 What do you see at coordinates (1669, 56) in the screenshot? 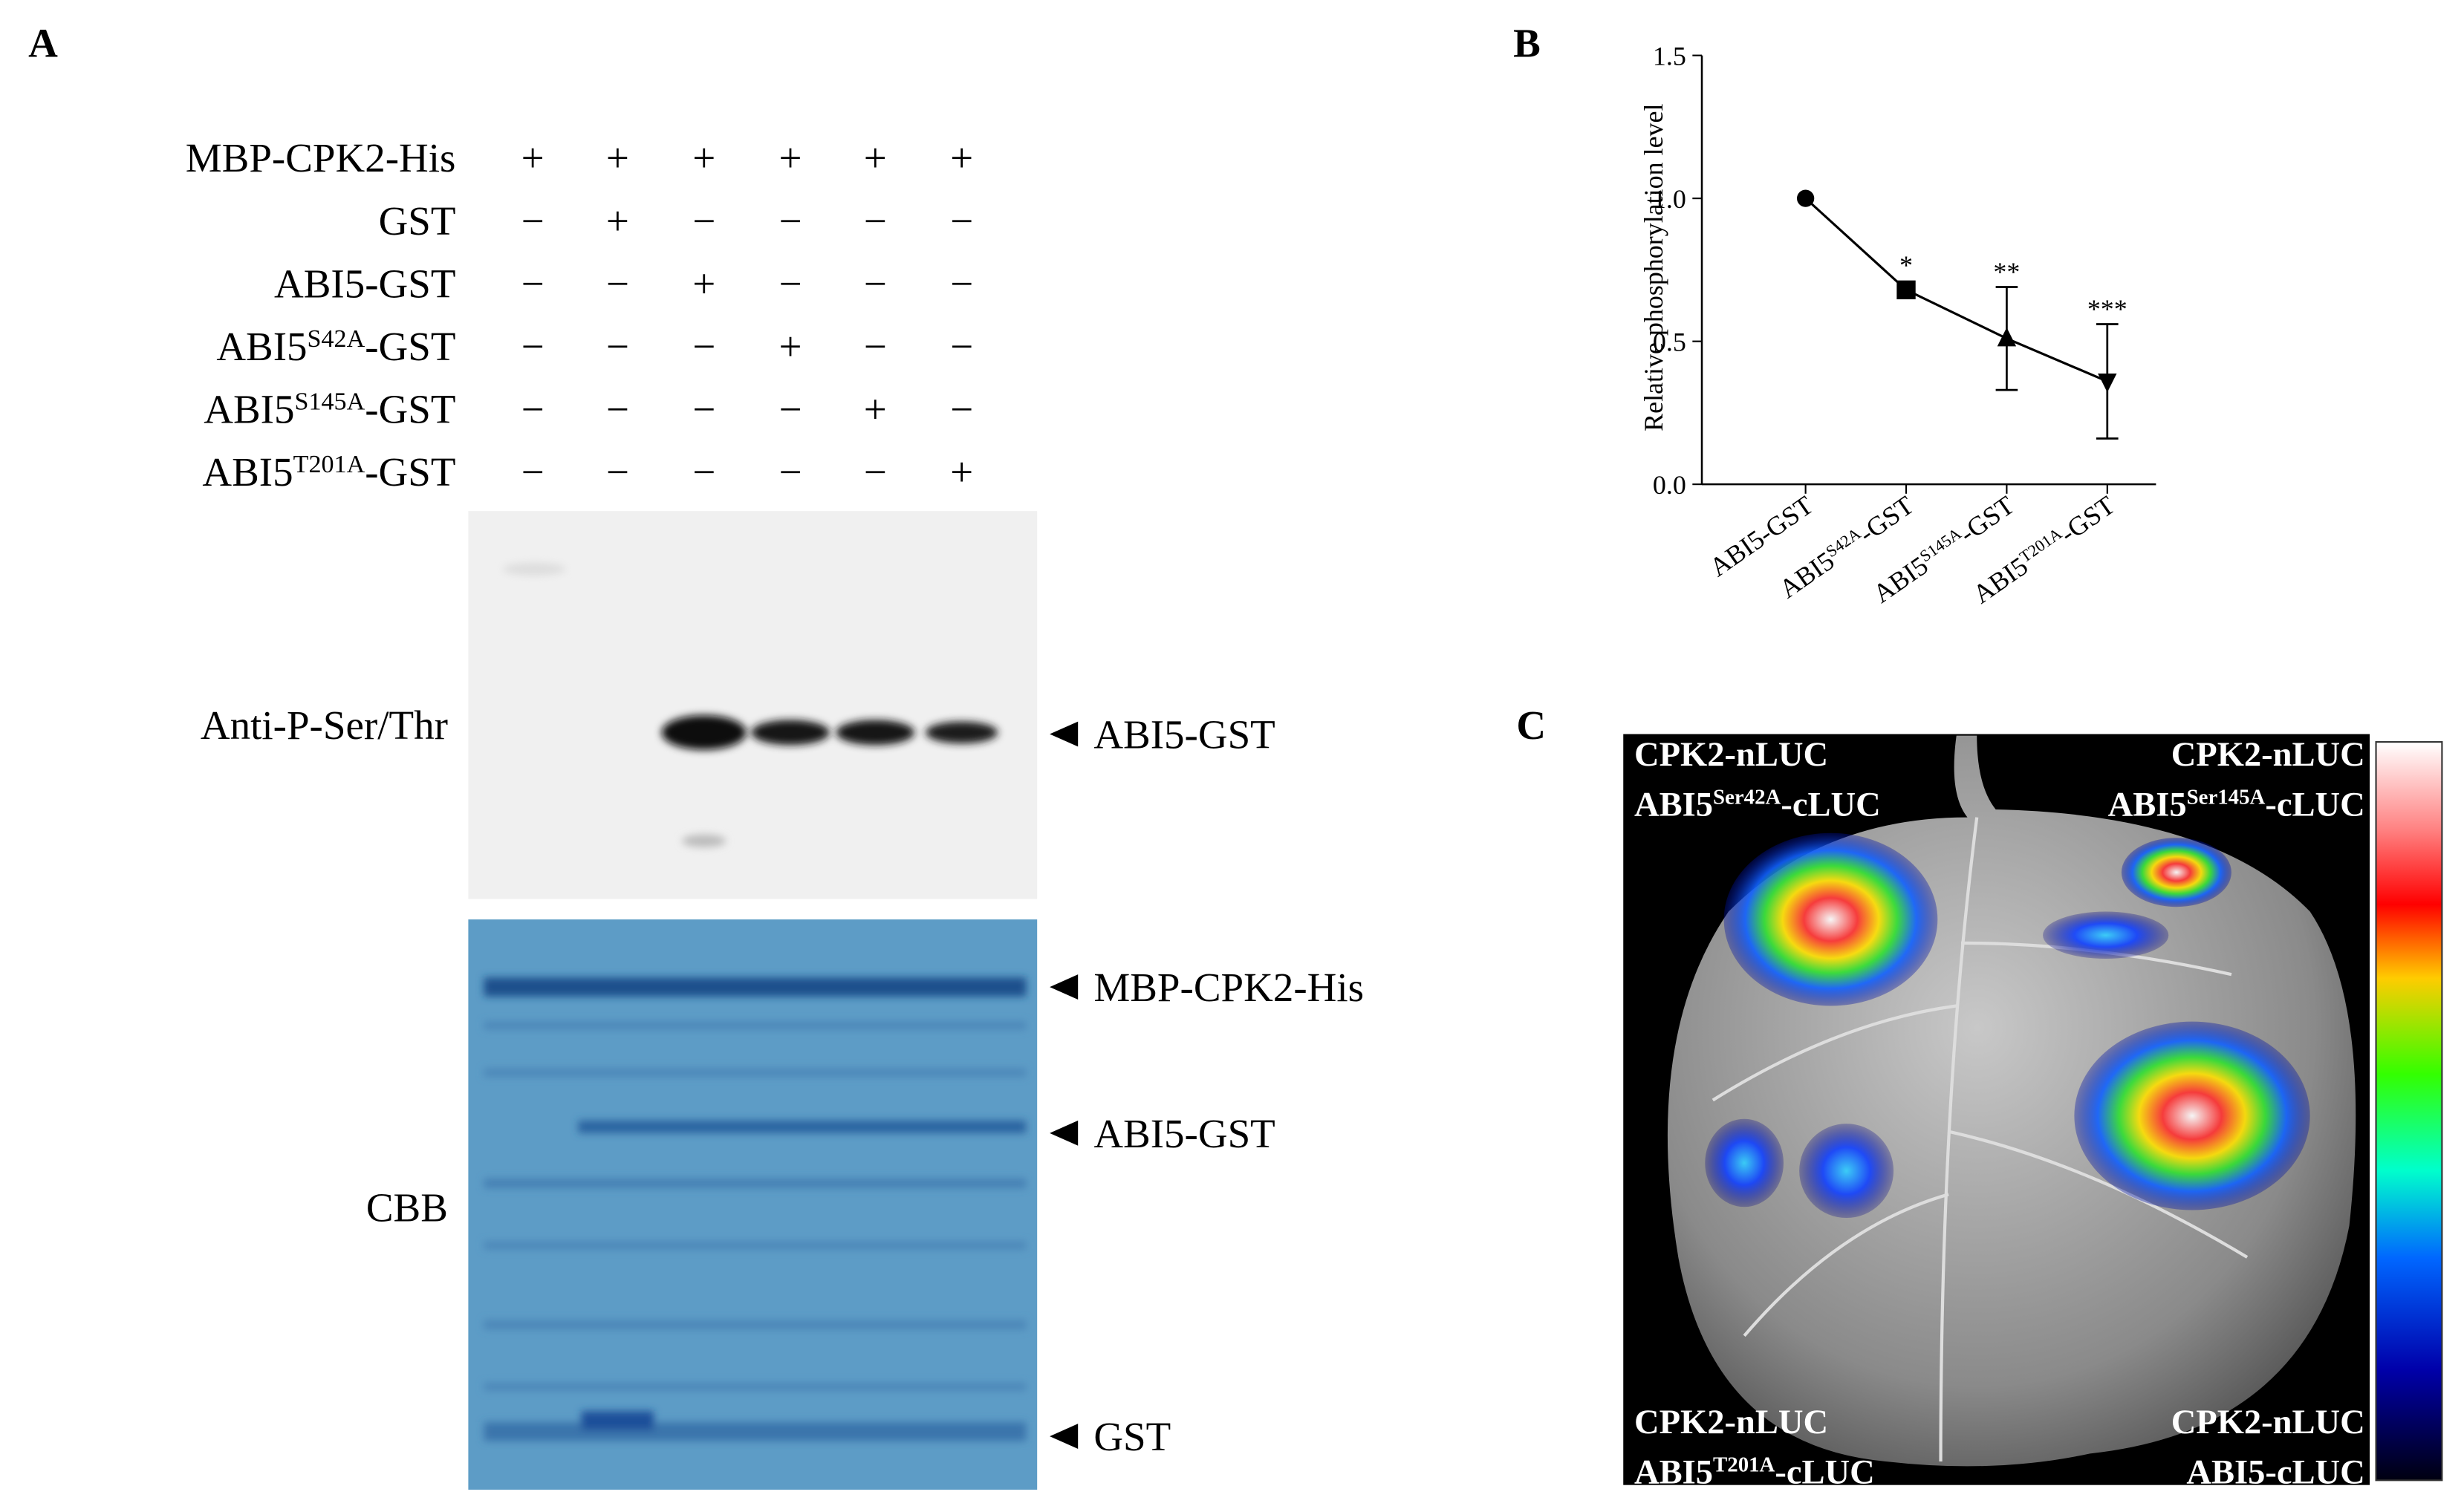
I see `y-tick-label: 1.5` at bounding box center [1669, 56].